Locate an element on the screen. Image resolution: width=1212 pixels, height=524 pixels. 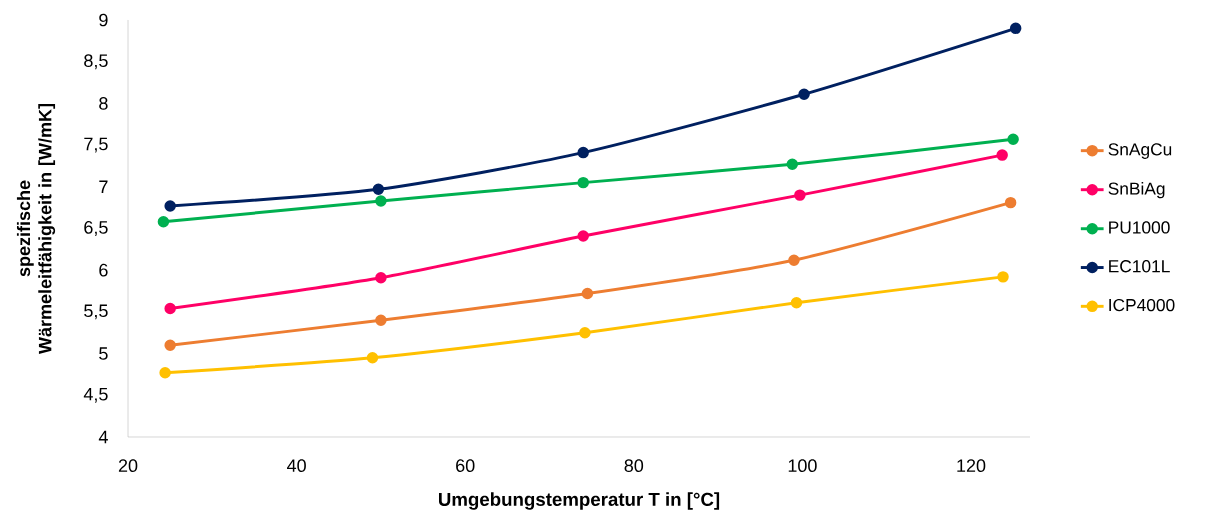
x-tick-label: 40 is located at coordinates (296, 465).